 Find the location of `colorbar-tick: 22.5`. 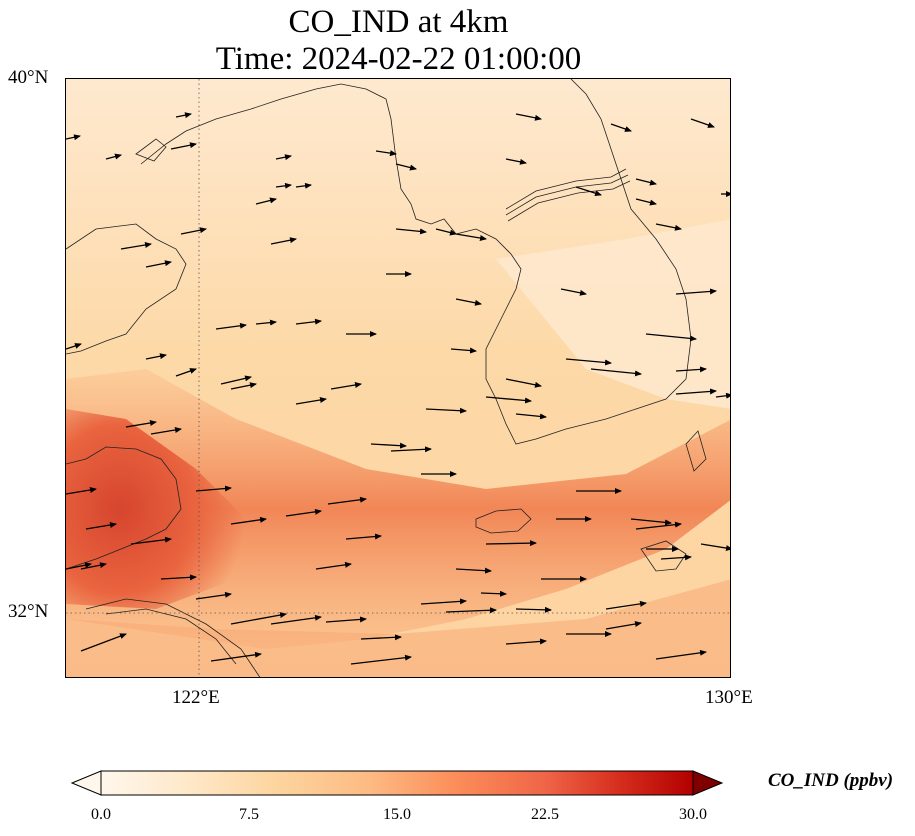

colorbar-tick: 22.5 is located at coordinates (545, 814).